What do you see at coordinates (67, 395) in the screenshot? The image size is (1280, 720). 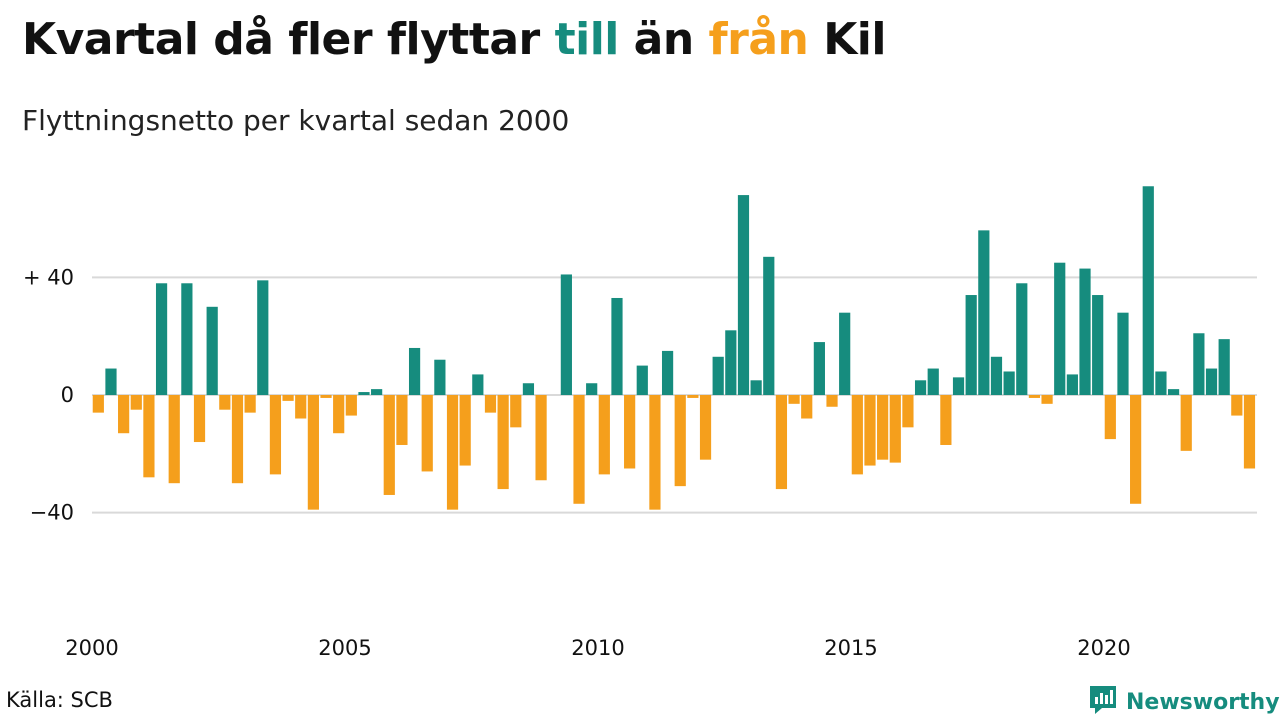 I see `y-tick-label-1: 0` at bounding box center [67, 395].